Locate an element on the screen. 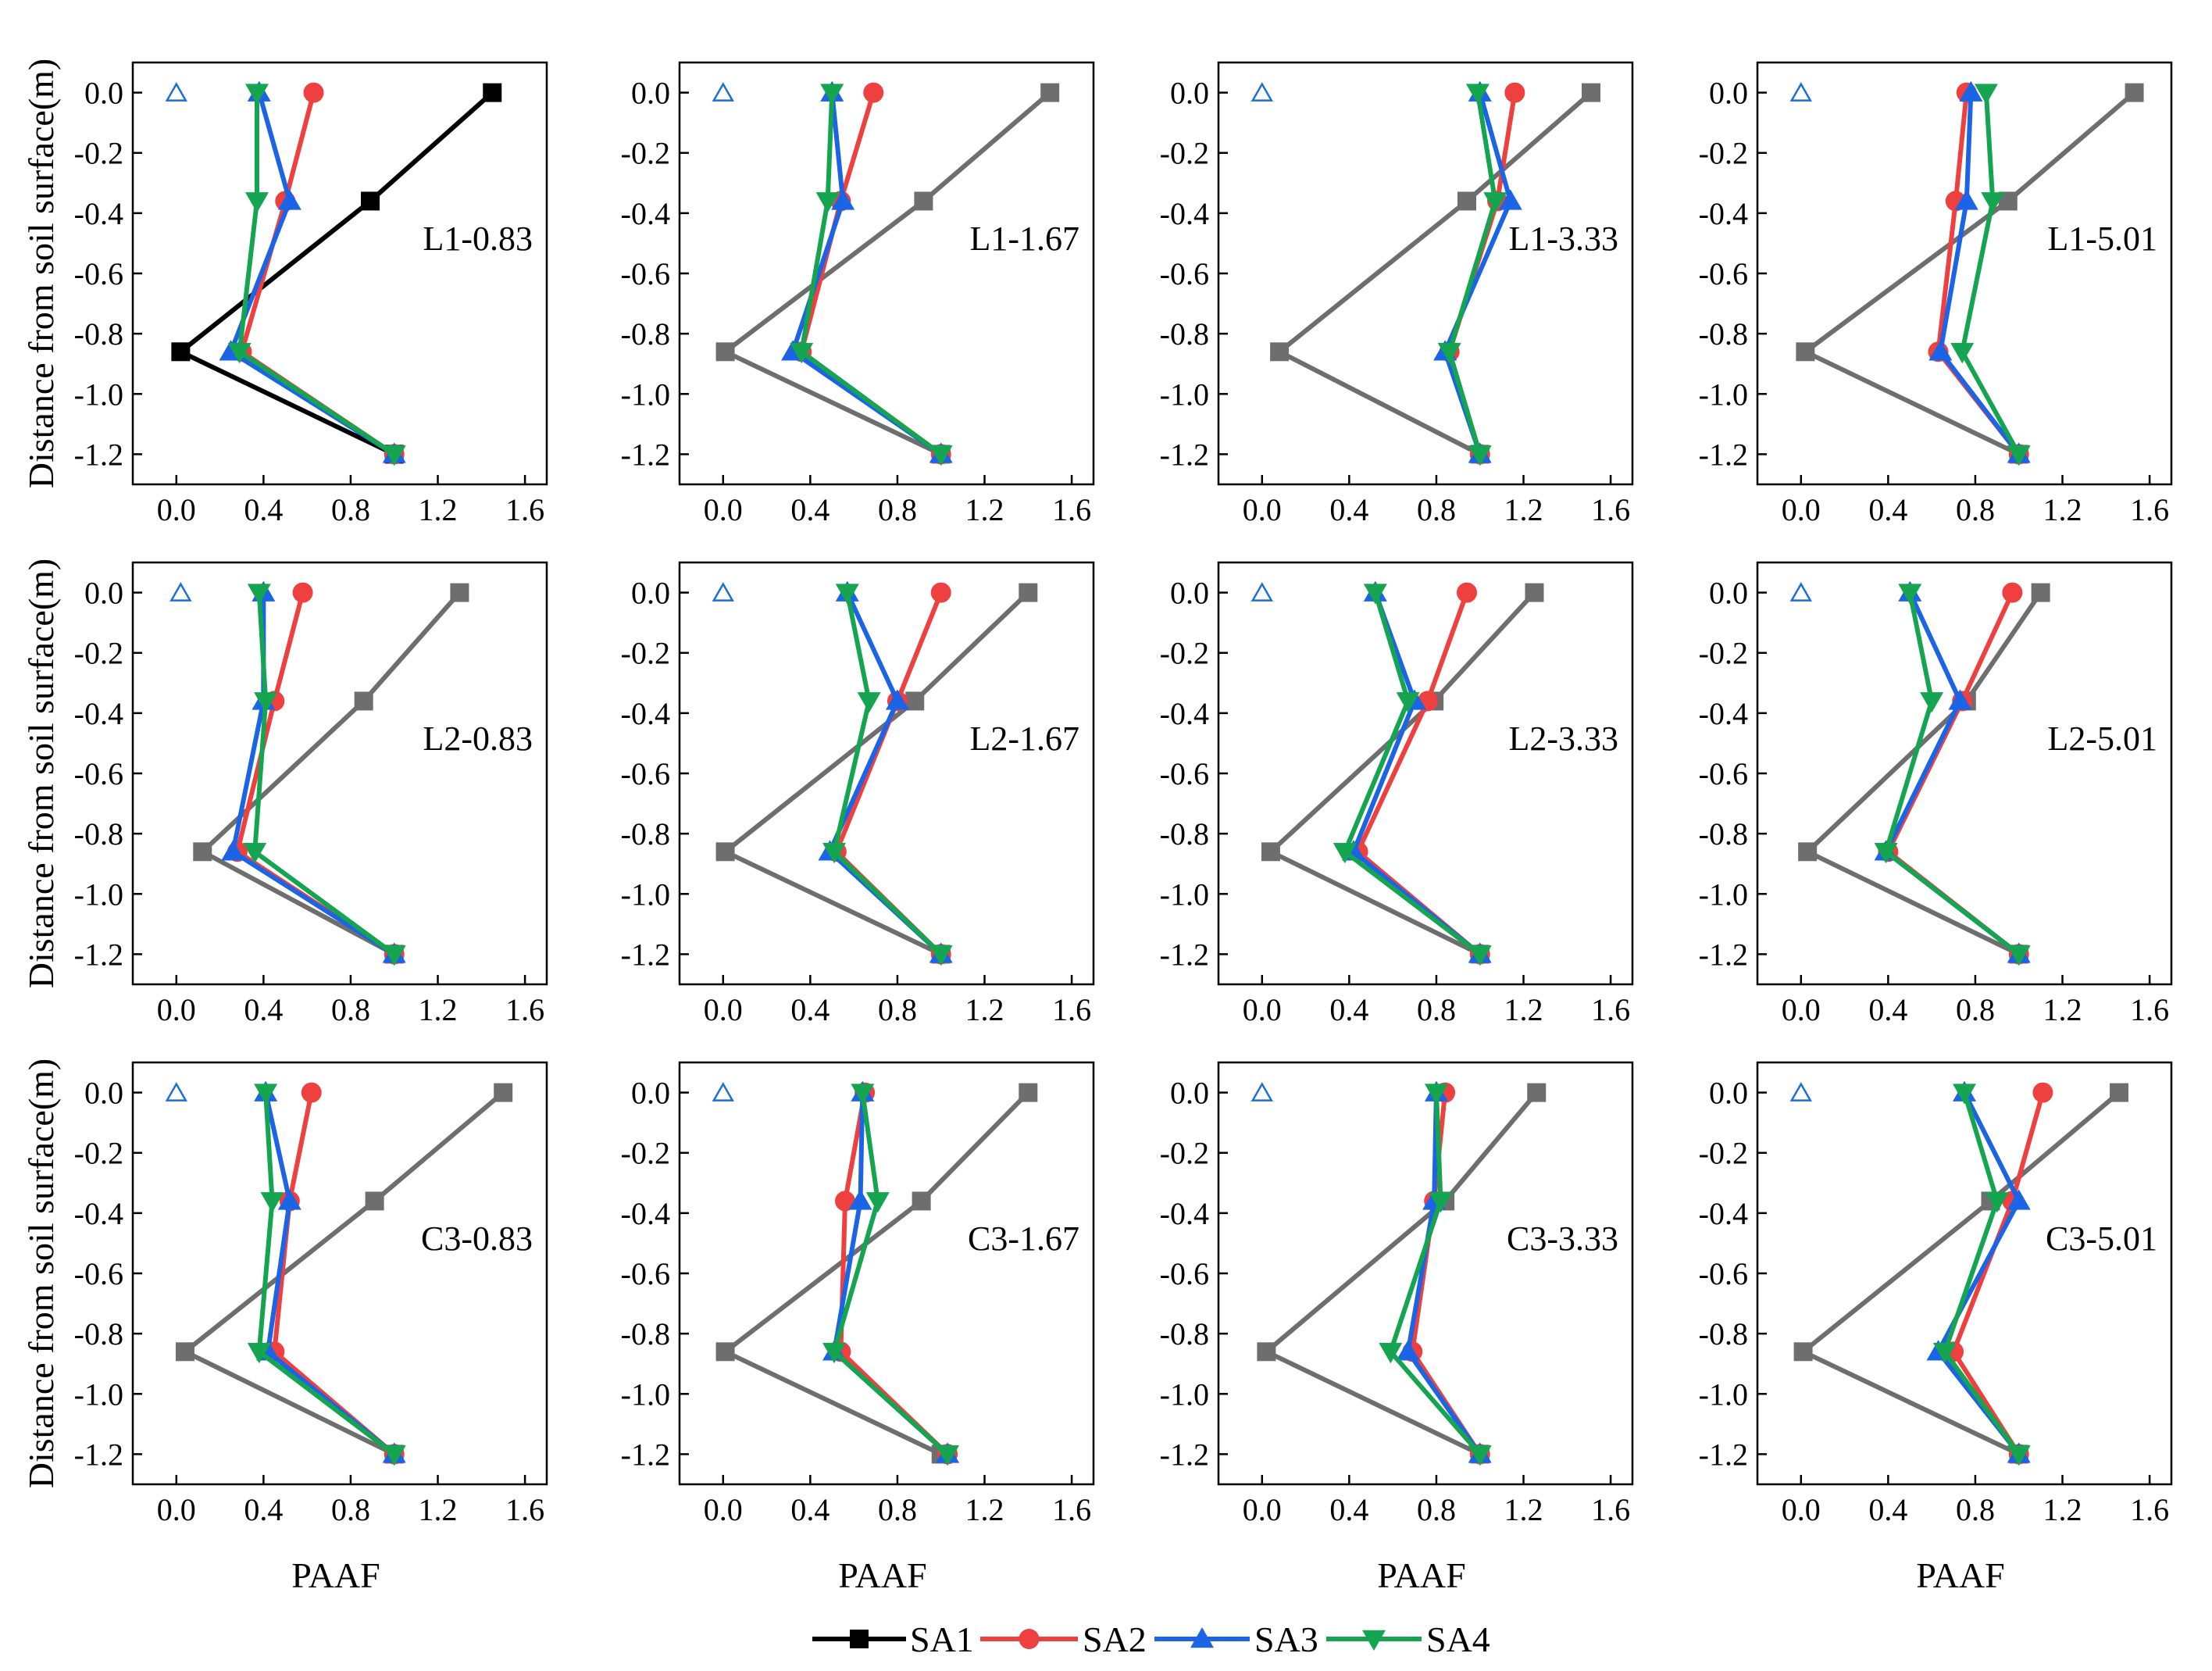 The width and height of the screenshot is (2212, 1671). series-line-sa2 is located at coordinates (1998, 1273).